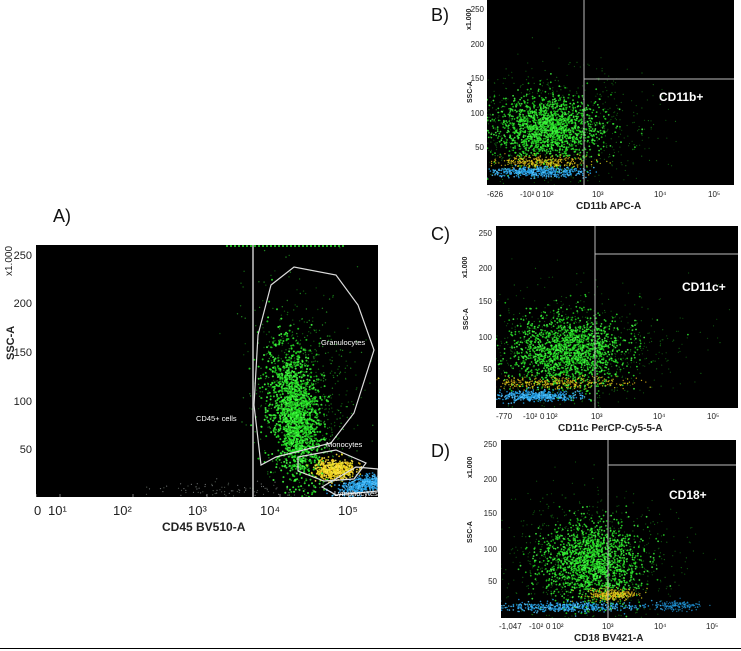  I want to click on panel-d-xtick-min: -1,047, so click(510, 626).